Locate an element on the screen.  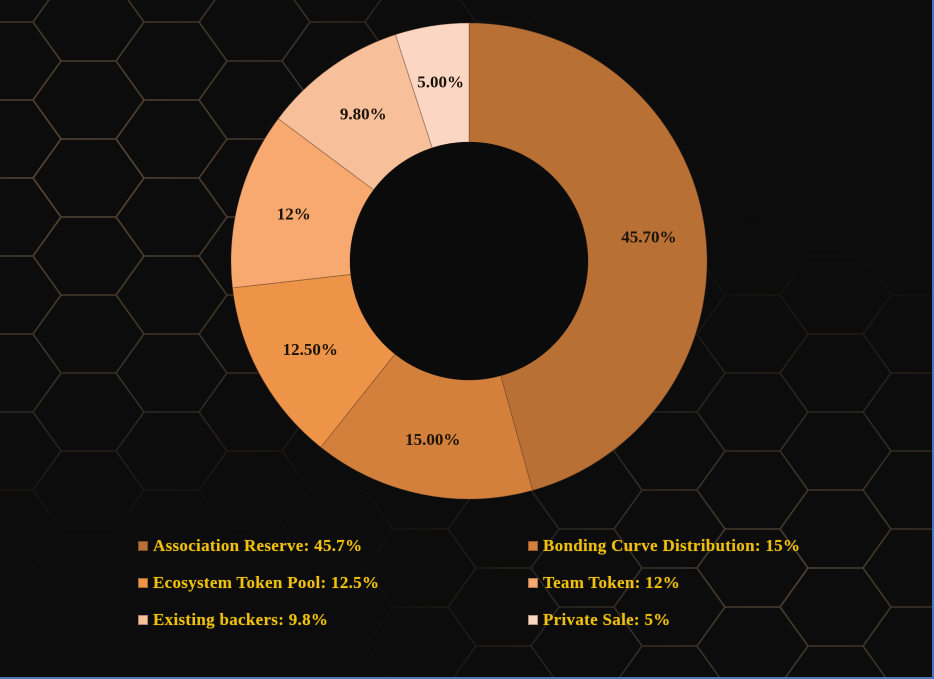
slice-data-label: 15.00% is located at coordinates (432, 439).